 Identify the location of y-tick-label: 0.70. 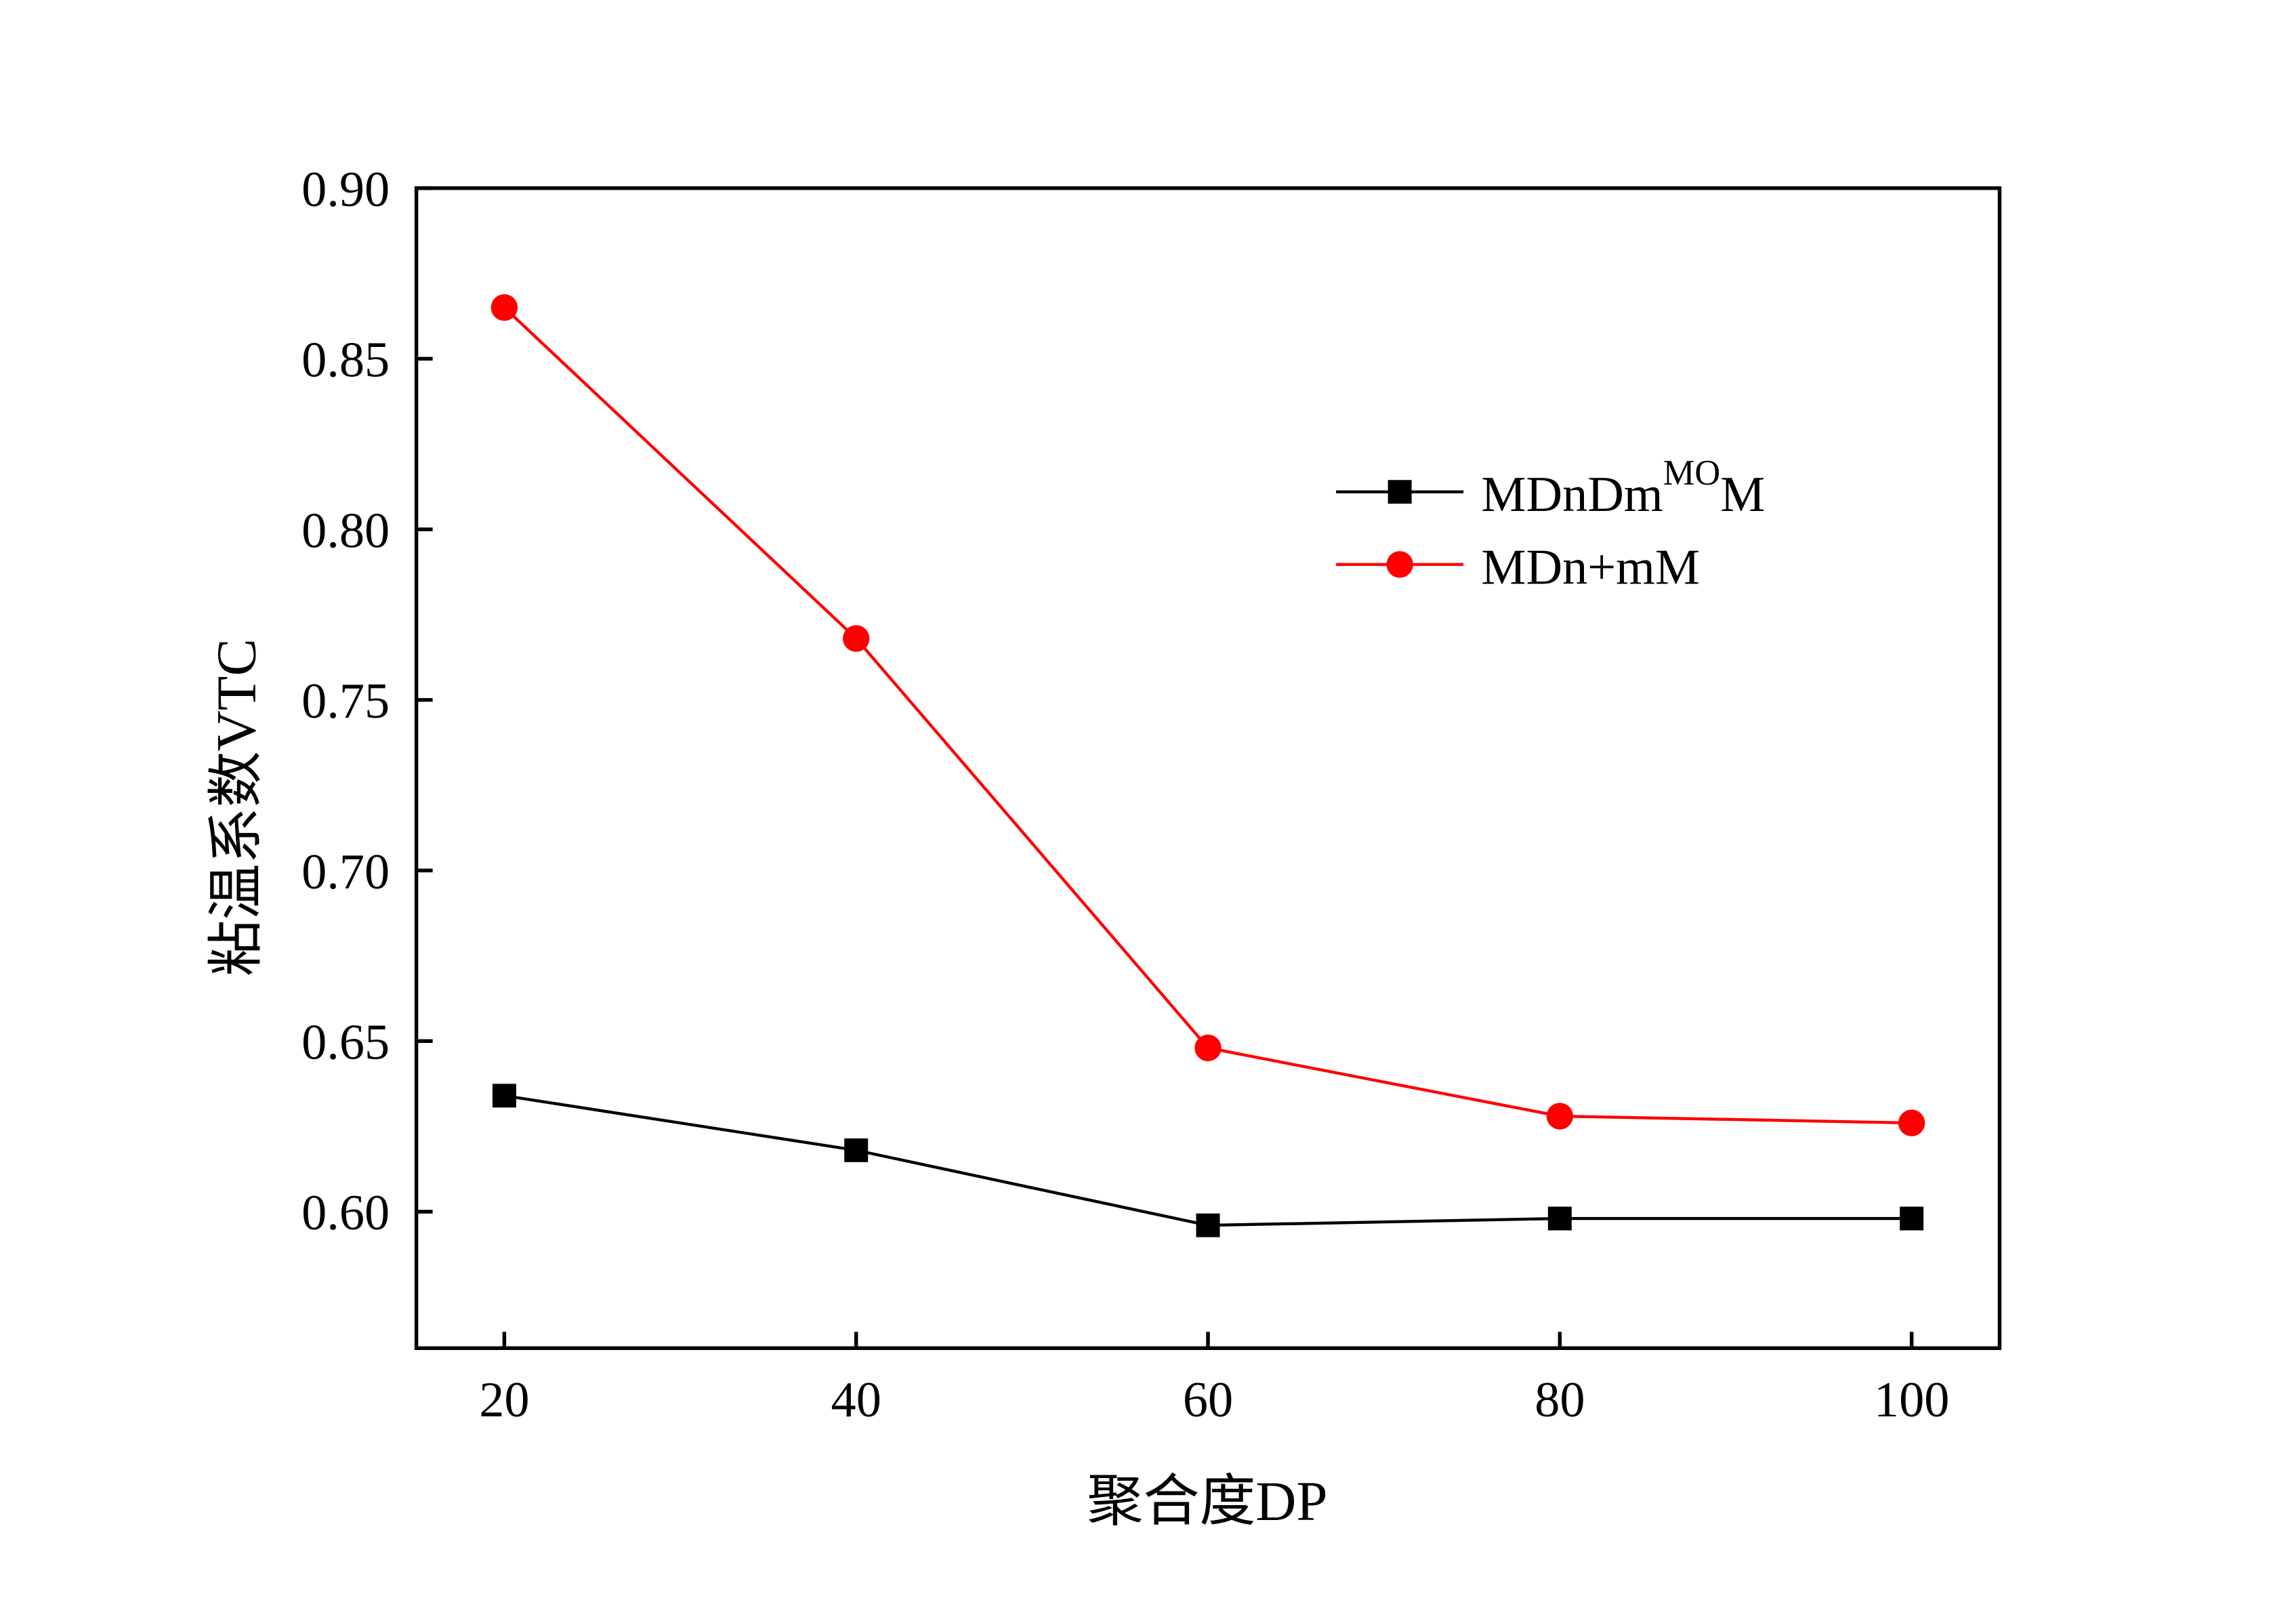
(345, 872).